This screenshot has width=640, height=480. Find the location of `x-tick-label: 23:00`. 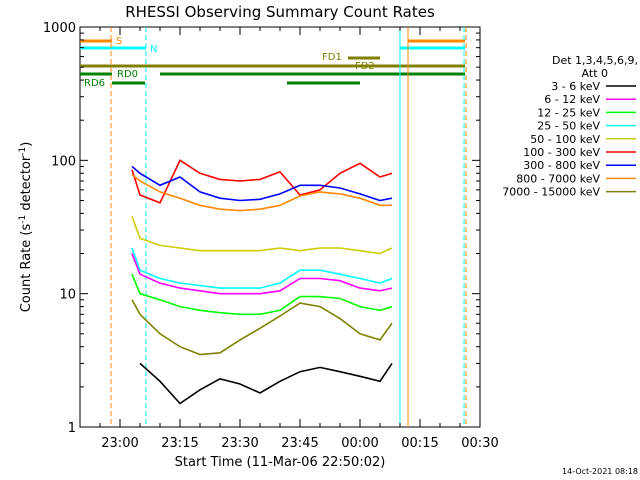

x-tick-label: 23:00 is located at coordinates (119, 443).